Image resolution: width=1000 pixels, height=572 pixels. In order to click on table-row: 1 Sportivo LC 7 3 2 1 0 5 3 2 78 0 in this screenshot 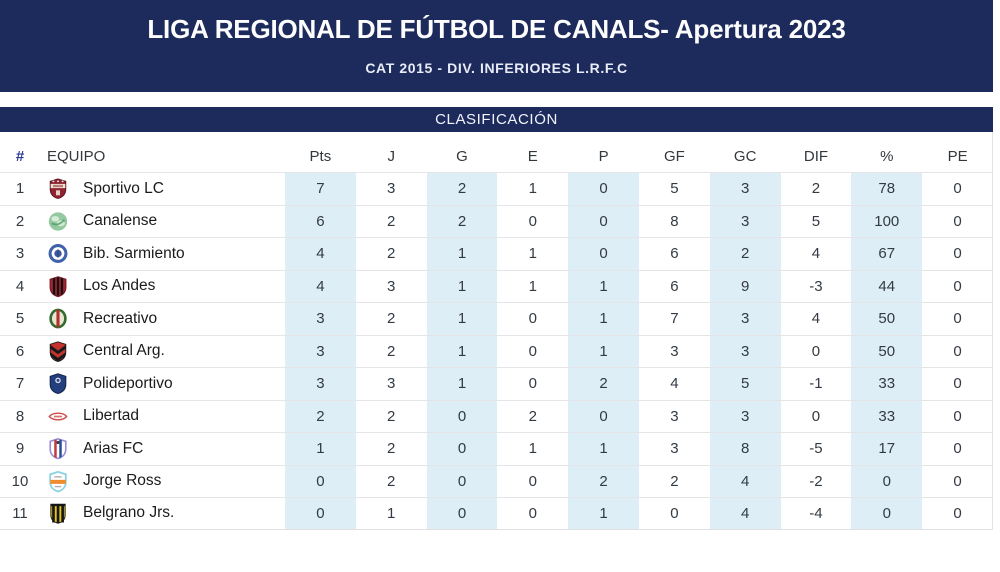, I will do `click(496, 188)`.